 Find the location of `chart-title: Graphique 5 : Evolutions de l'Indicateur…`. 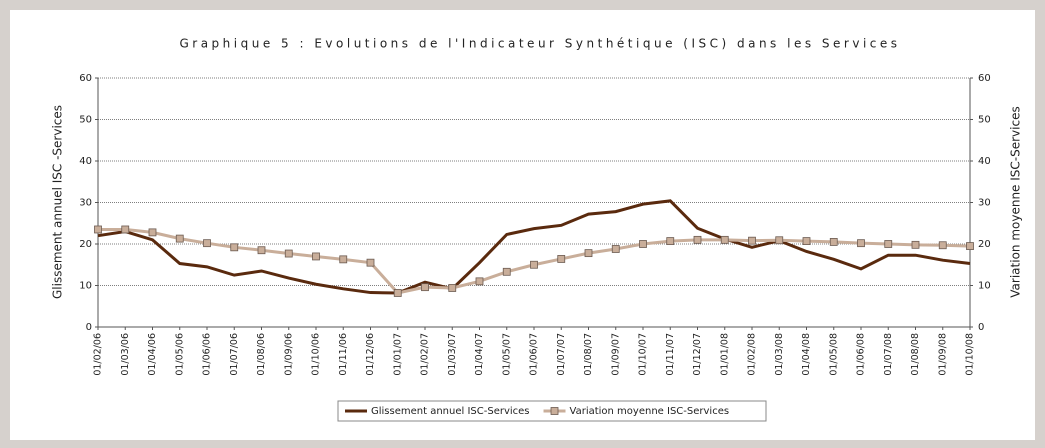

chart-title: Graphique 5 : Evolutions de l'Indicateur… is located at coordinates (539, 44).